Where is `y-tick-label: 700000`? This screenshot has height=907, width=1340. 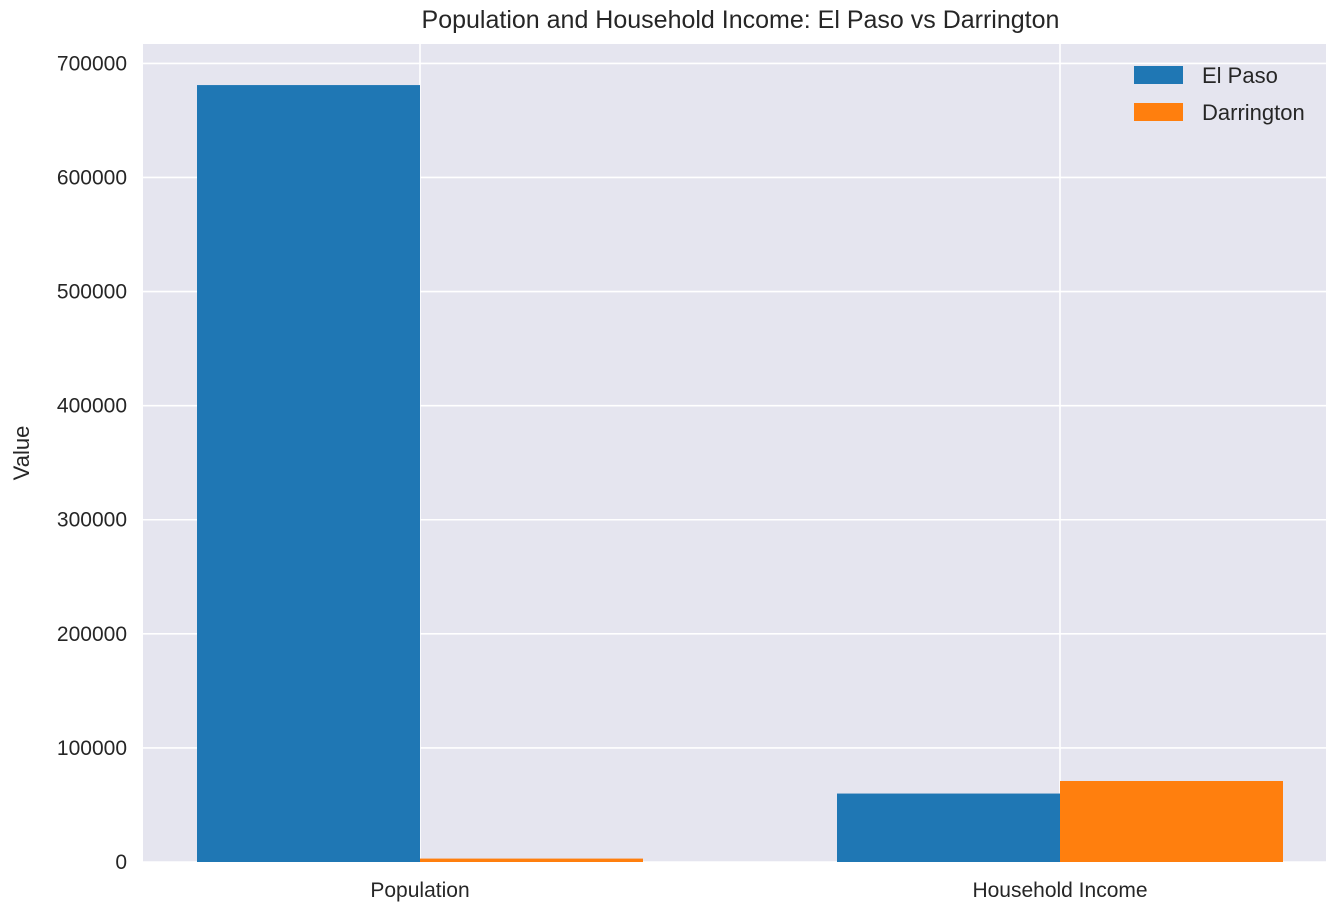
y-tick-label: 700000 is located at coordinates (92, 63).